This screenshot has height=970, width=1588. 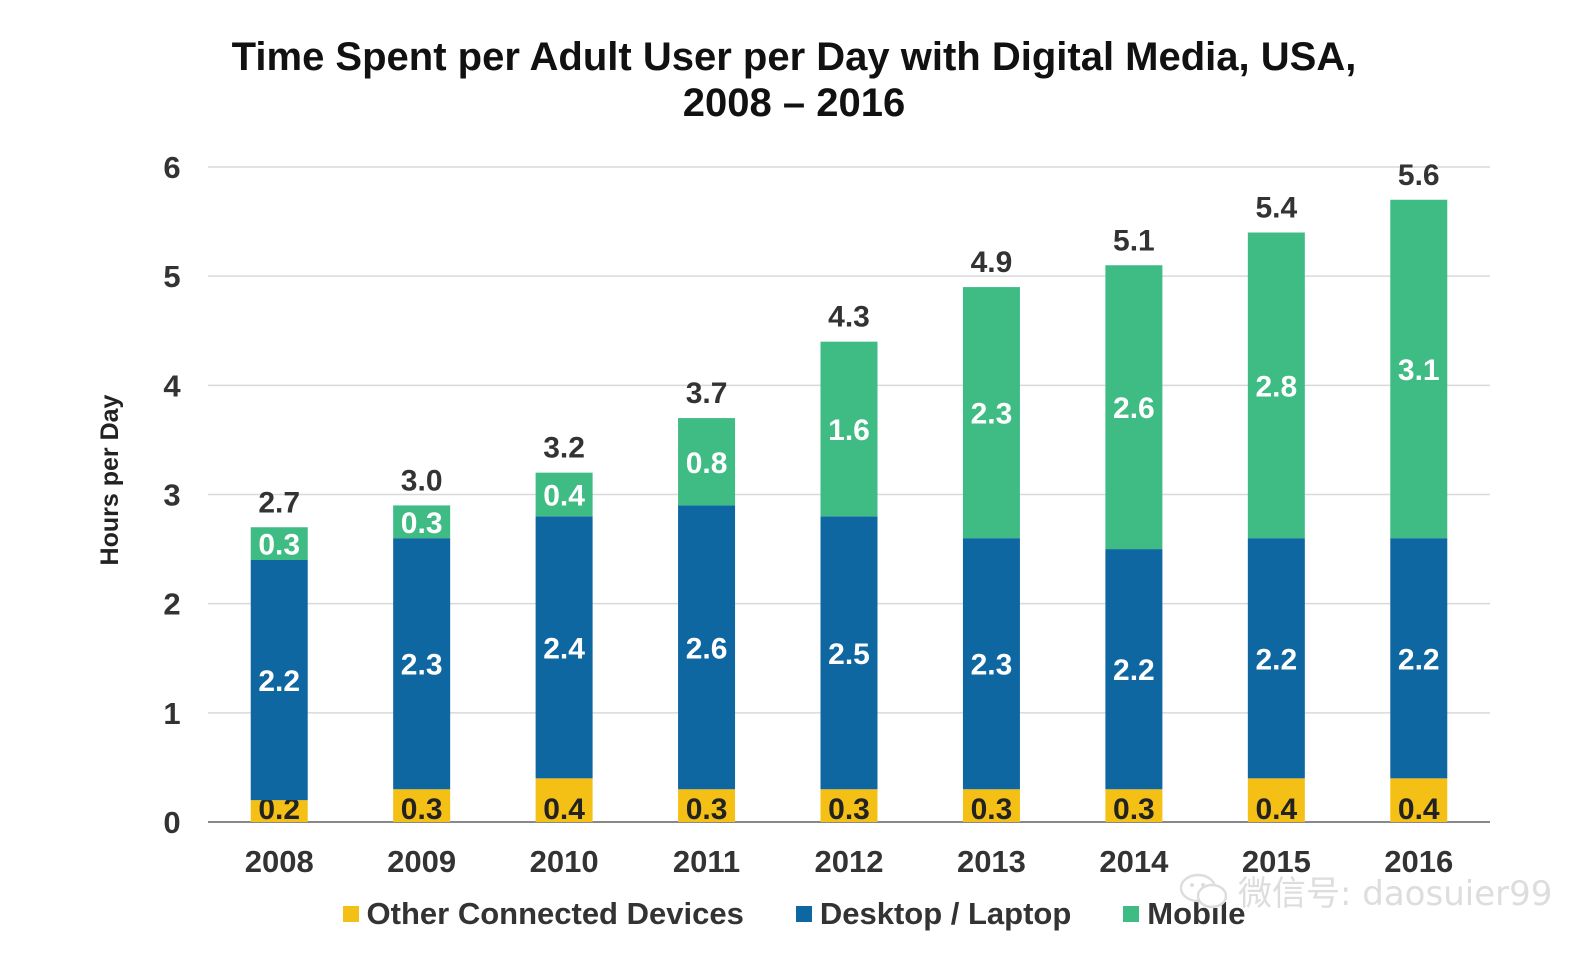 I want to click on legend-item-other: Other Connected Devices, so click(x=543, y=914).